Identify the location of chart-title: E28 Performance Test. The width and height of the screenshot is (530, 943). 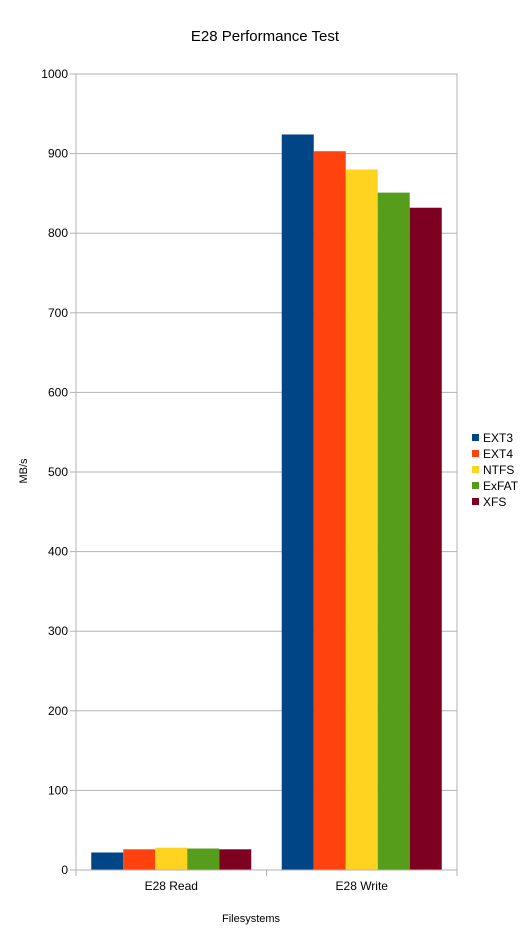
(265, 36).